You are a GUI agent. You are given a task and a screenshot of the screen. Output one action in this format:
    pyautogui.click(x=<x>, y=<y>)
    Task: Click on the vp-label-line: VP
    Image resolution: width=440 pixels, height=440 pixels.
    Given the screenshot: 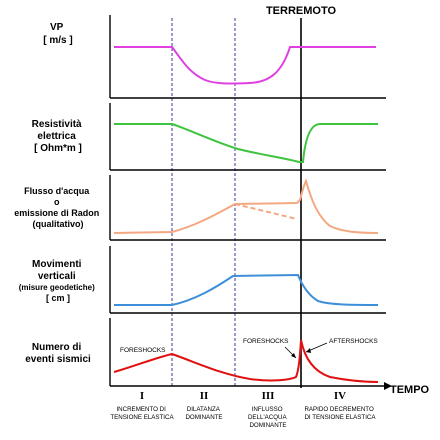 What is the action you would take?
    pyautogui.click(x=57, y=27)
    